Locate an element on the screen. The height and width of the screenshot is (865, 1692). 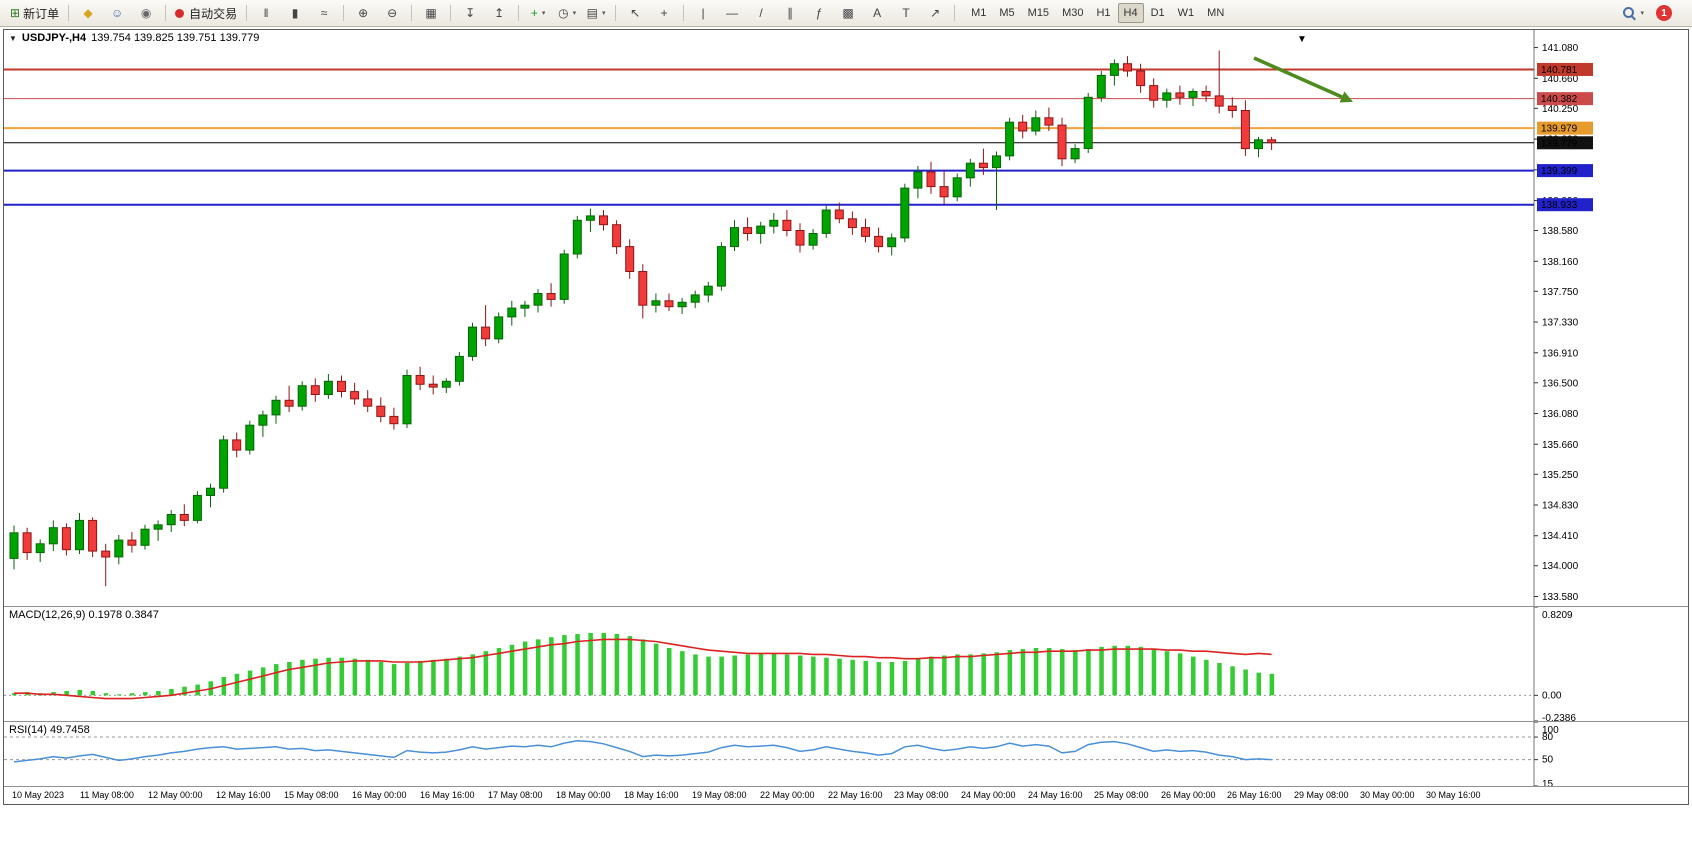
add-indicator-button: + ▾ is located at coordinates (538, 13).